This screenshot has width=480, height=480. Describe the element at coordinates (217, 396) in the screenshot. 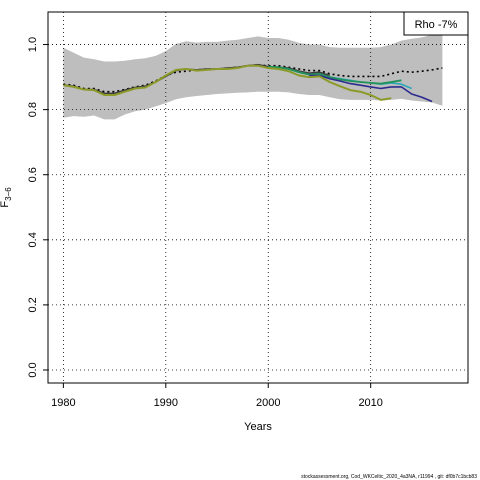

I see `x-axis: 1980 1990 2000 2010` at that location.